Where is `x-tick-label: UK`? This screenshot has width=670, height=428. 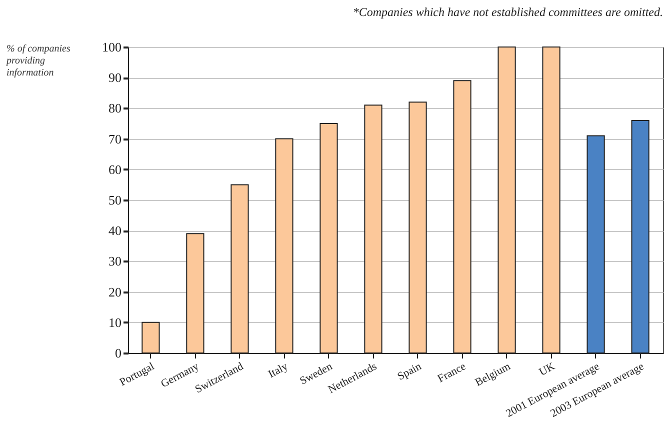 x-tick-label: UK is located at coordinates (547, 369).